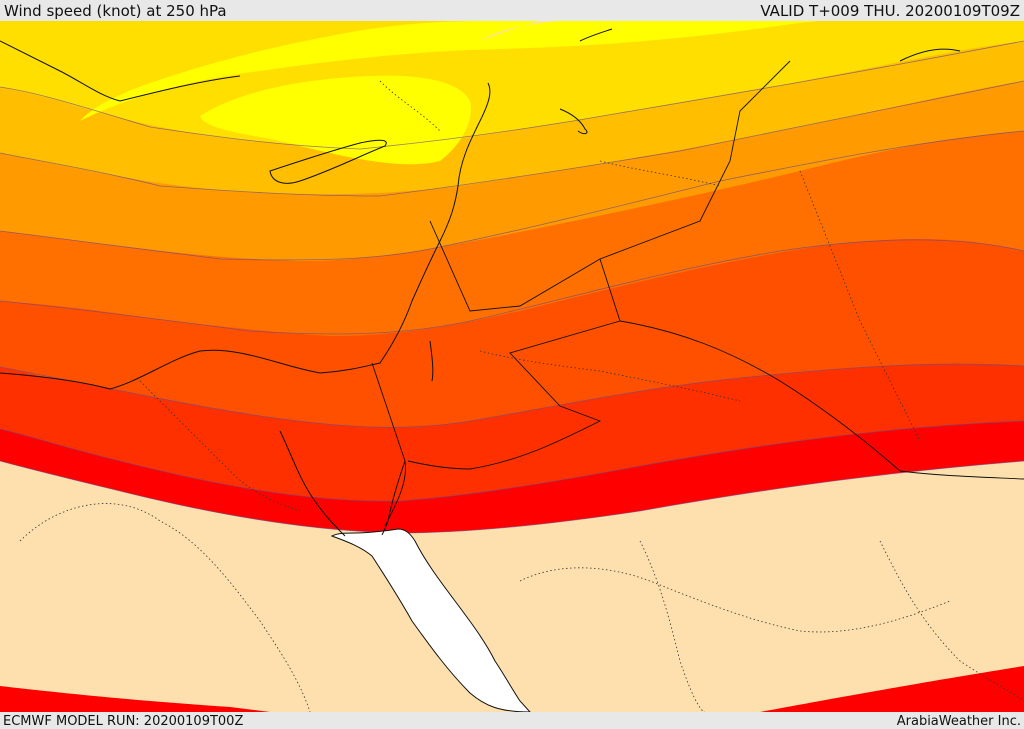  Describe the element at coordinates (890, 11) in the screenshot. I see `valid-time: VALID T+009 THU. 20200109T09Z` at that location.